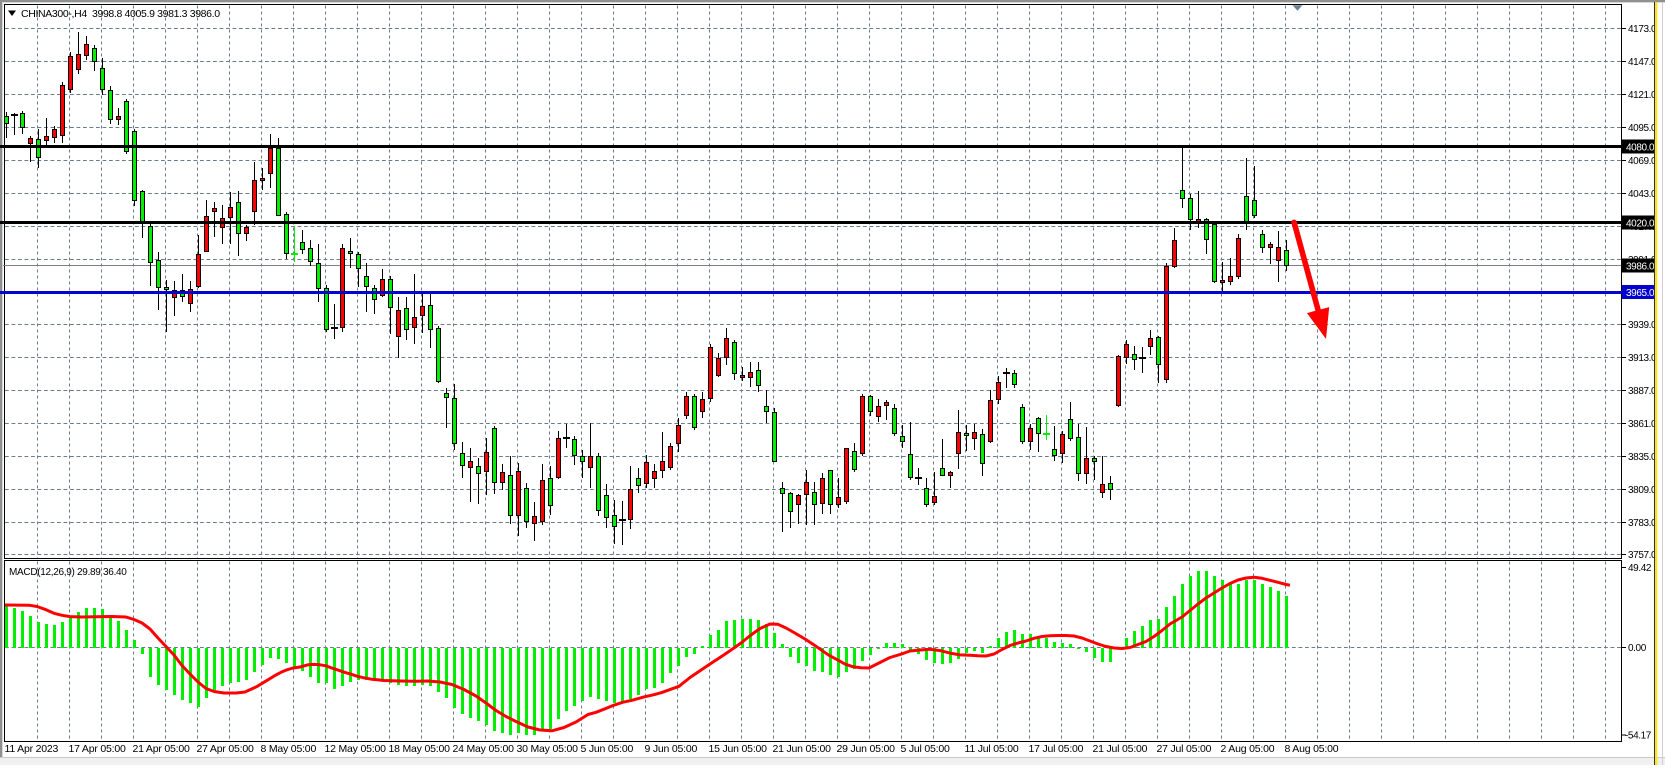 This screenshot has width=1665, height=770. I want to click on svg-text: 4069.0, so click(1642, 161).